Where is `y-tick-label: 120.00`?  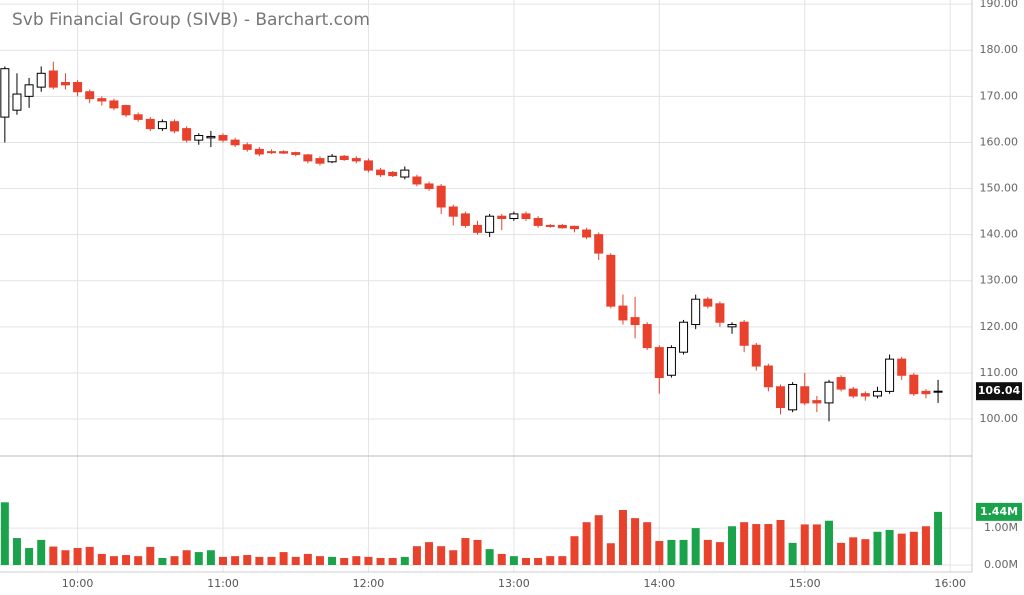 y-tick-label: 120.00 is located at coordinates (999, 326).